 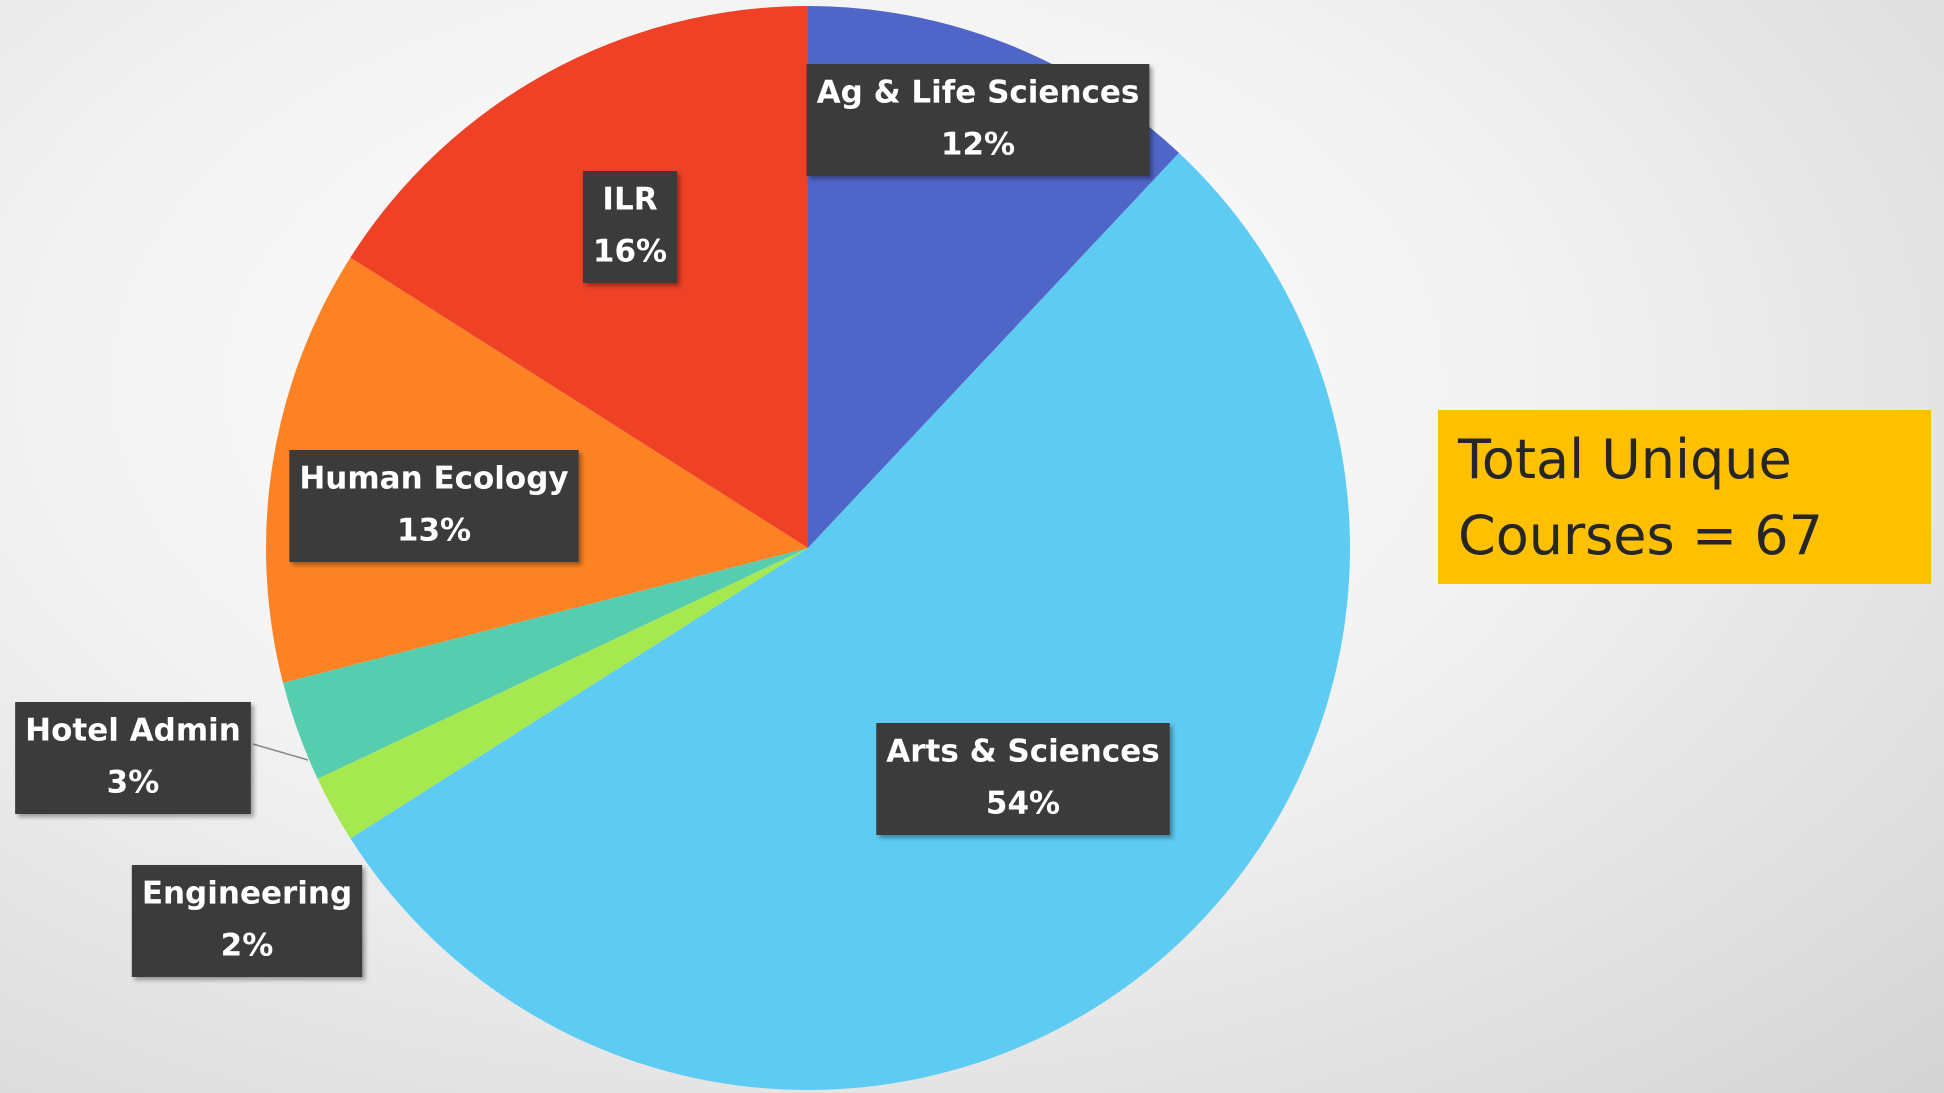 I want to click on label-value: 16%, so click(x=630, y=252).